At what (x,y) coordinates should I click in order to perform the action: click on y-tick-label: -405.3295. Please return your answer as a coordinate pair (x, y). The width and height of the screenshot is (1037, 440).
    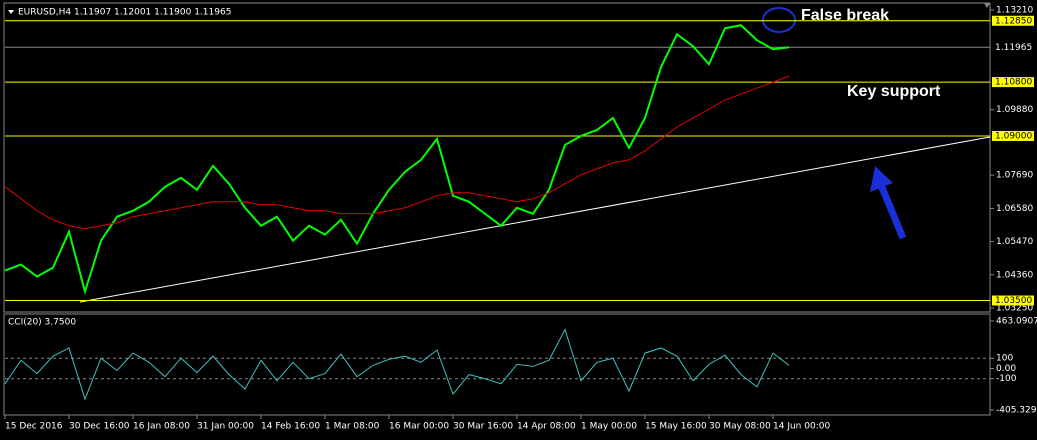
    Looking at the image, I should click on (1016, 411).